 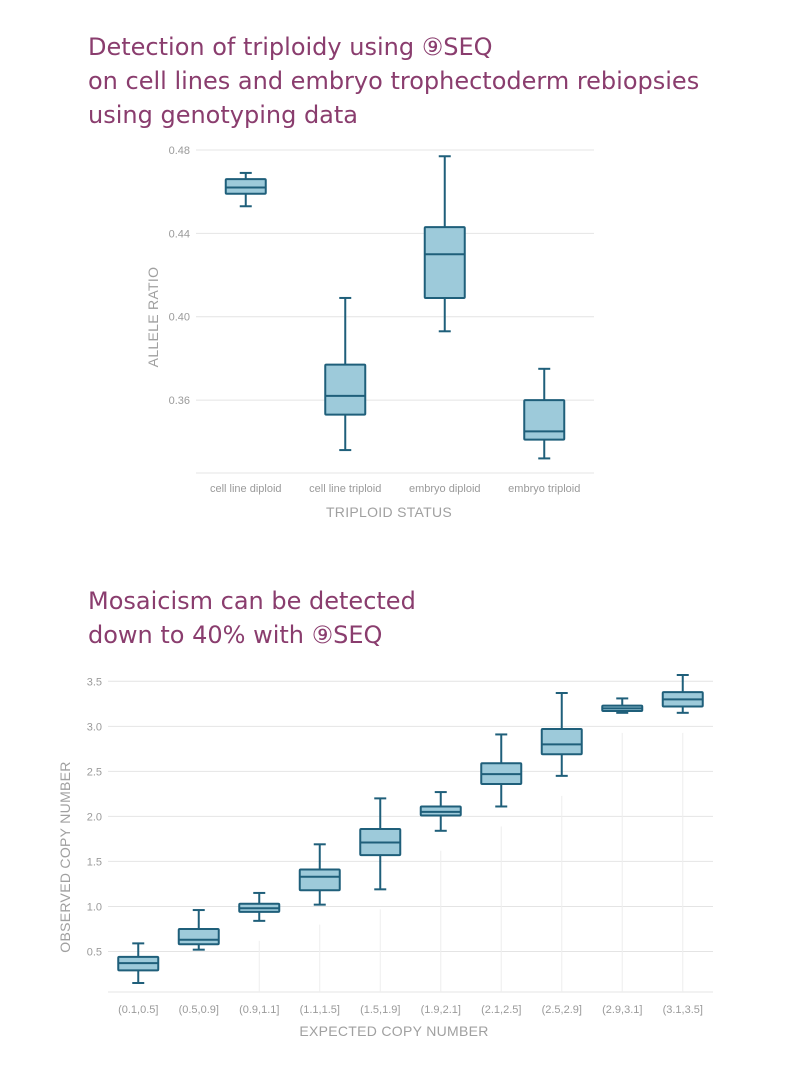 What do you see at coordinates (179, 318) in the screenshot?
I see `chart1-y-tick-label: 0.40` at bounding box center [179, 318].